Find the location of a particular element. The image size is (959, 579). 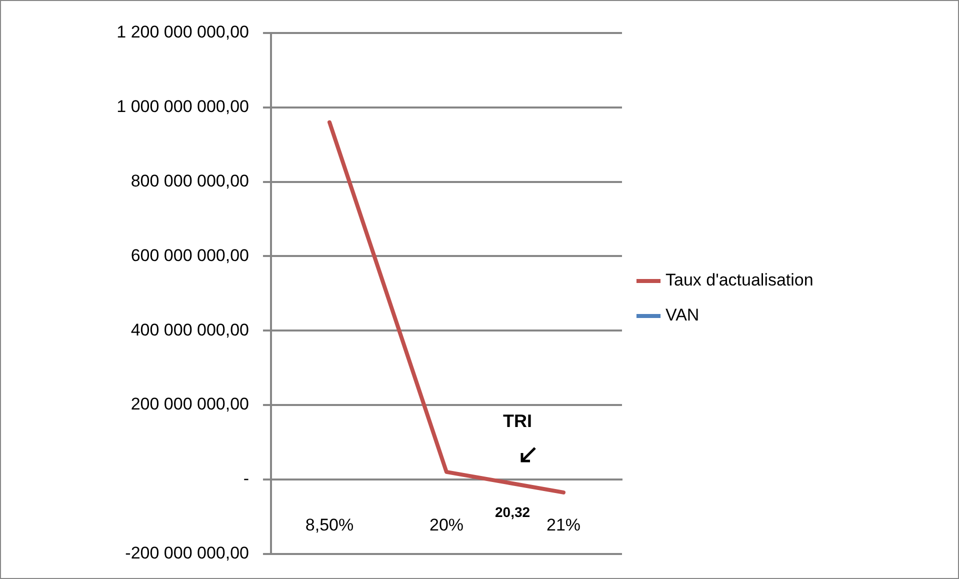

annotation: 20,32 is located at coordinates (512, 512).